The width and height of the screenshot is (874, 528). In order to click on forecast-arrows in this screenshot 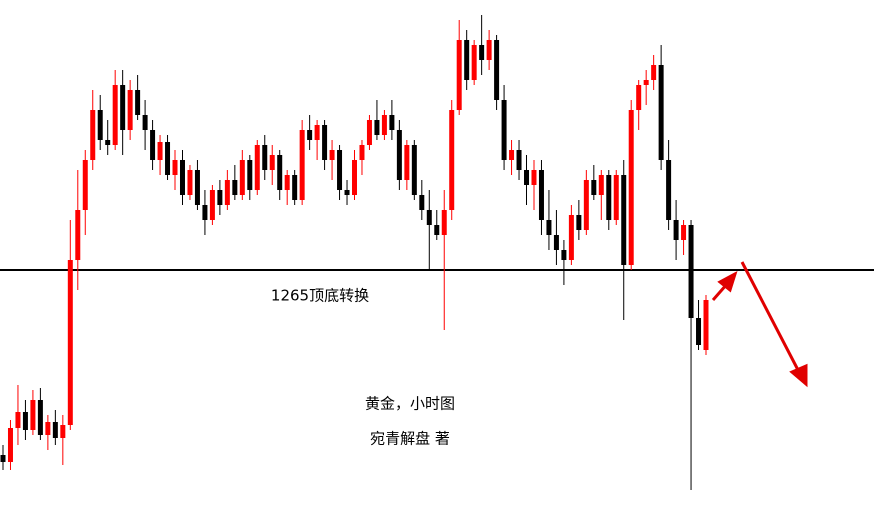, I will do `click(759, 324)`.